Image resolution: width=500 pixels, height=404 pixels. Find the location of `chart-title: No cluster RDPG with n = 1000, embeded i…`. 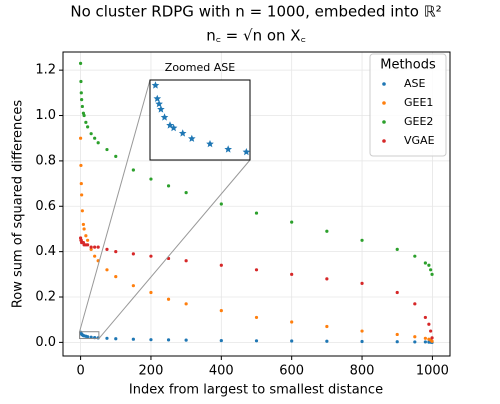

chart-title: No cluster RDPG with n = 1000, embeded i… is located at coordinates (255, 12).